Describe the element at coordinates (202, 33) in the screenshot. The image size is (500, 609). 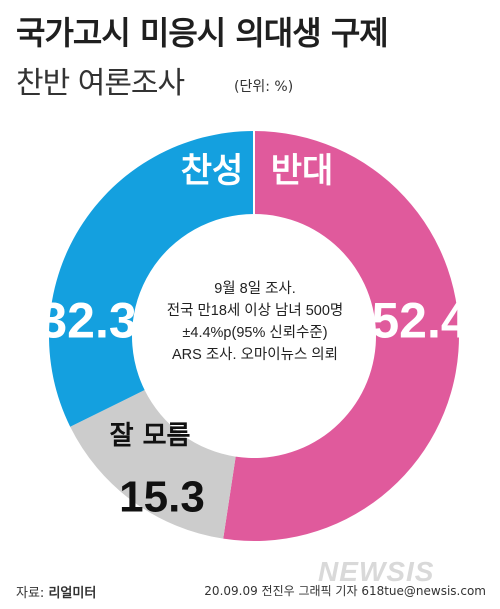
I see `chart-title: 국가고시 미응시 의대생 구제` at that location.